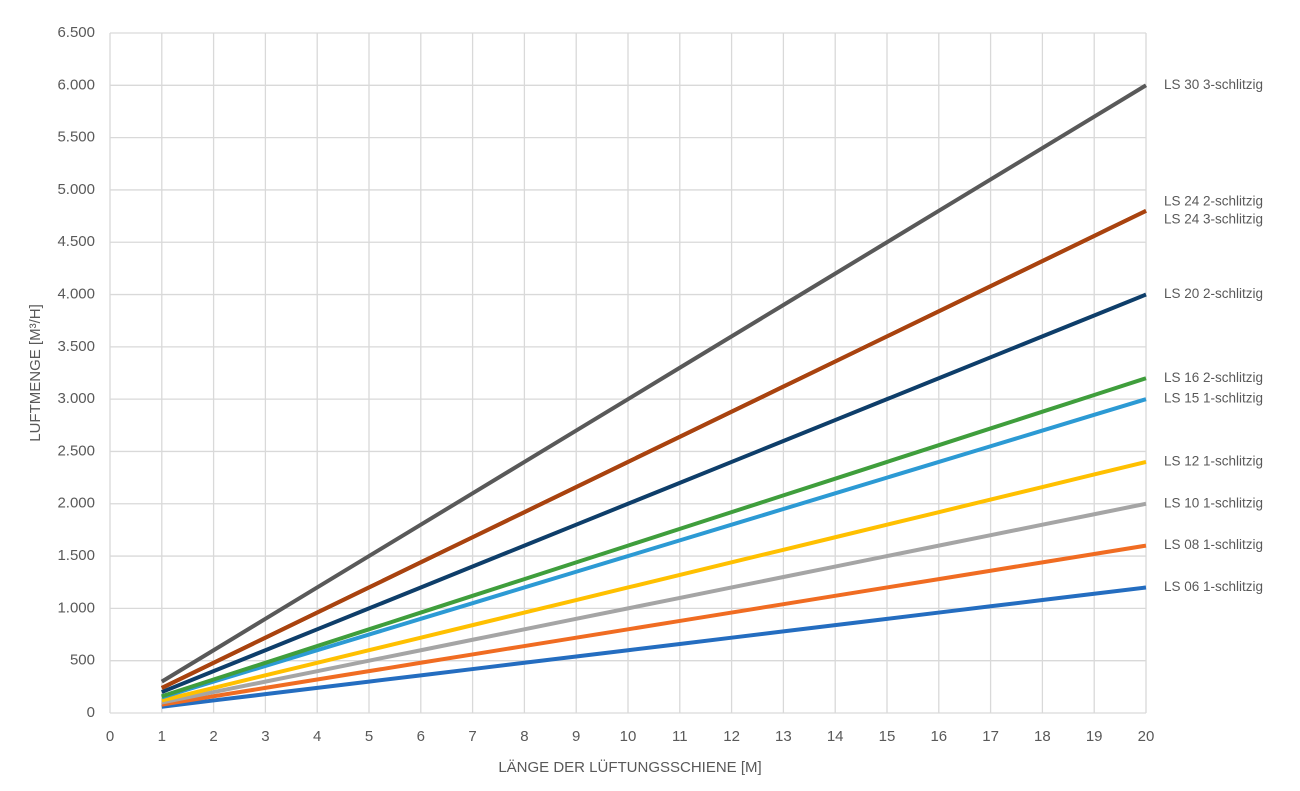  I want to click on series-line, so click(654, 647).